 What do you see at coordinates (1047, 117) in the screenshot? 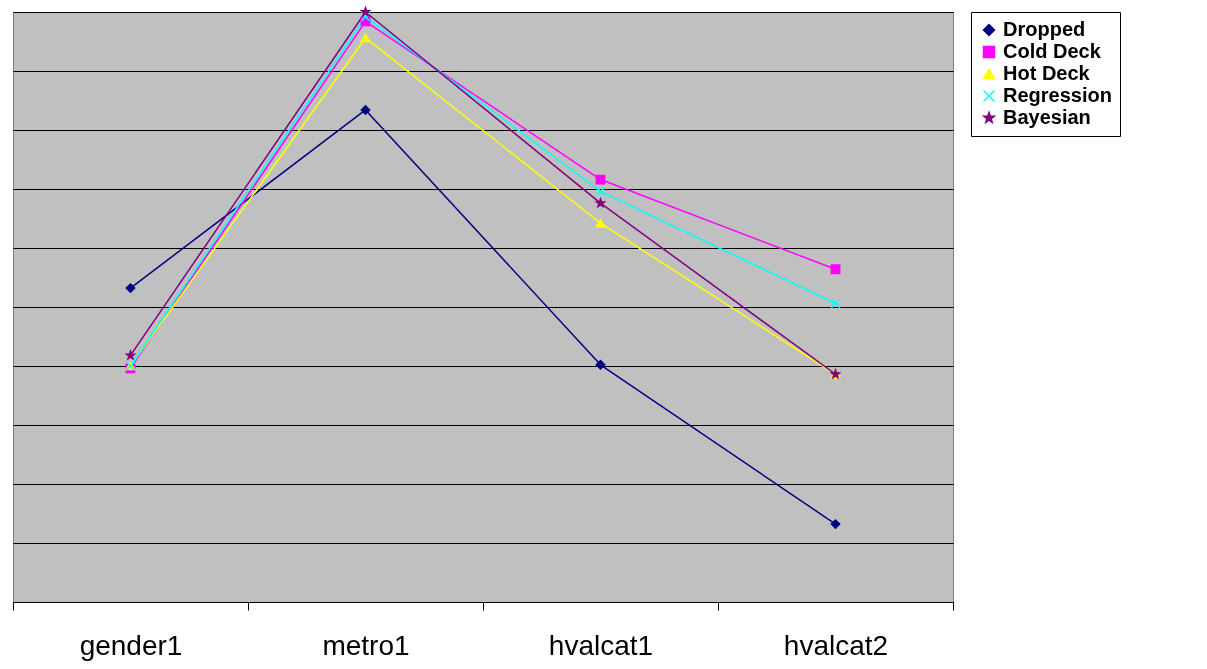
I see `legend-label: Bayesian` at bounding box center [1047, 117].